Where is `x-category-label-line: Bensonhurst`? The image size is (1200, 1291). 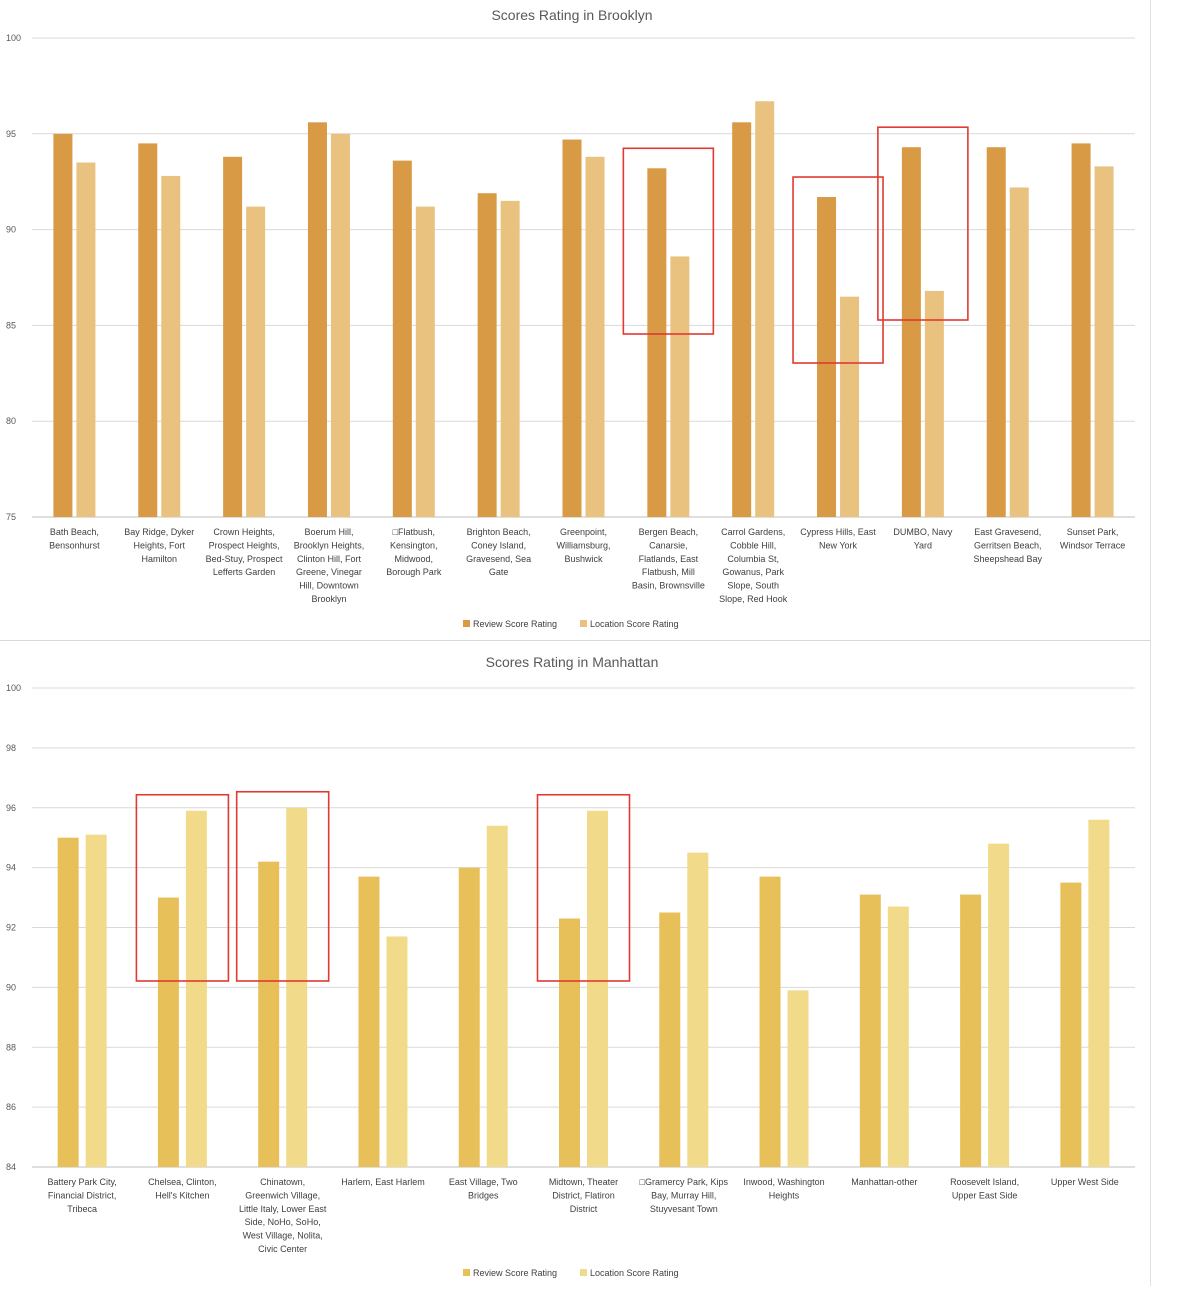
x-category-label-line: Bensonhurst is located at coordinates (74, 545).